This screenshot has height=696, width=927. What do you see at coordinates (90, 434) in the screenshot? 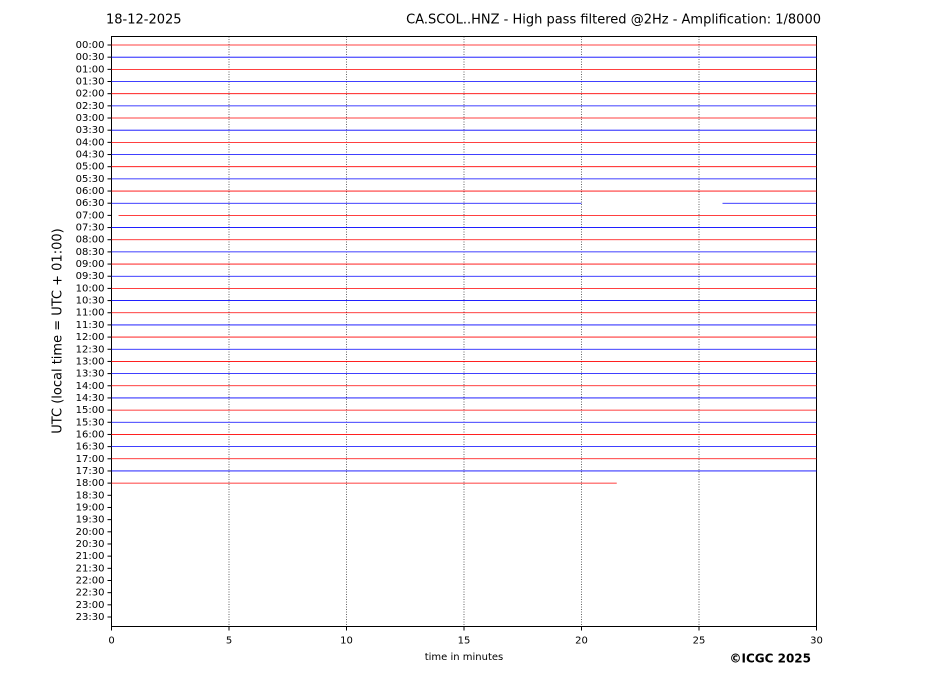
I see `y-tick-label: 16:00` at bounding box center [90, 434].